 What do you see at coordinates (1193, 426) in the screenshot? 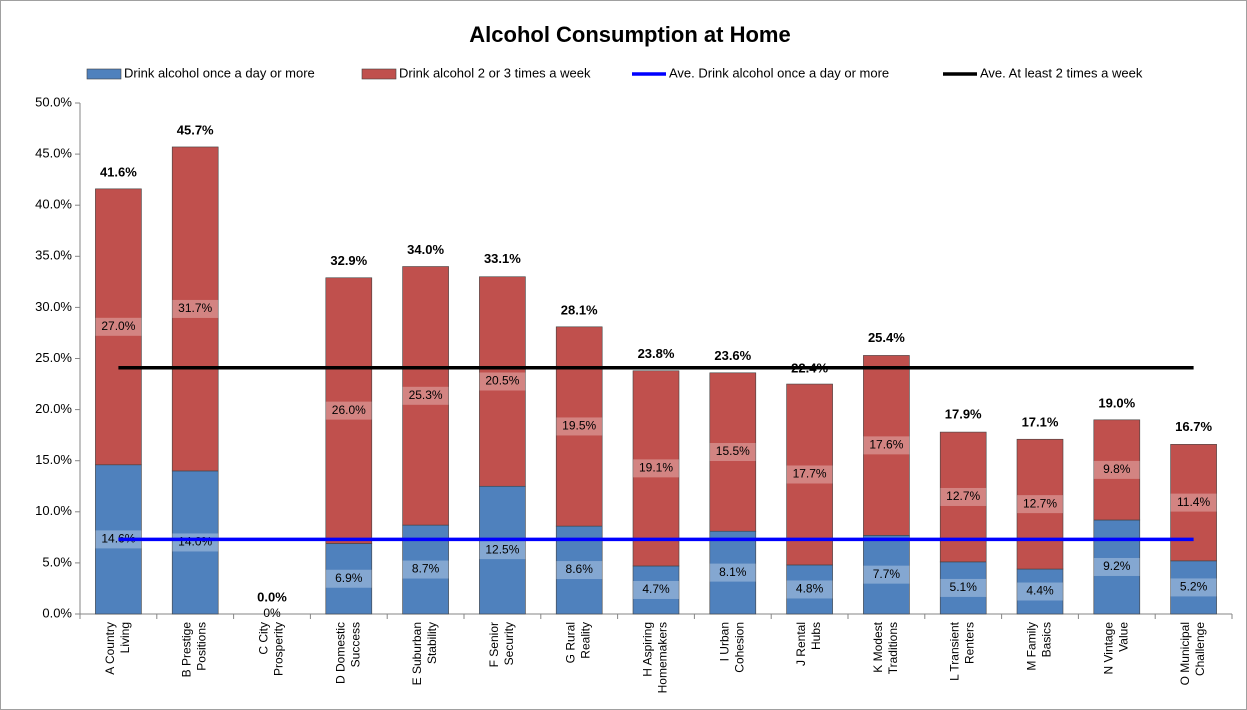
I see `total-label: 16.7%` at bounding box center [1193, 426].